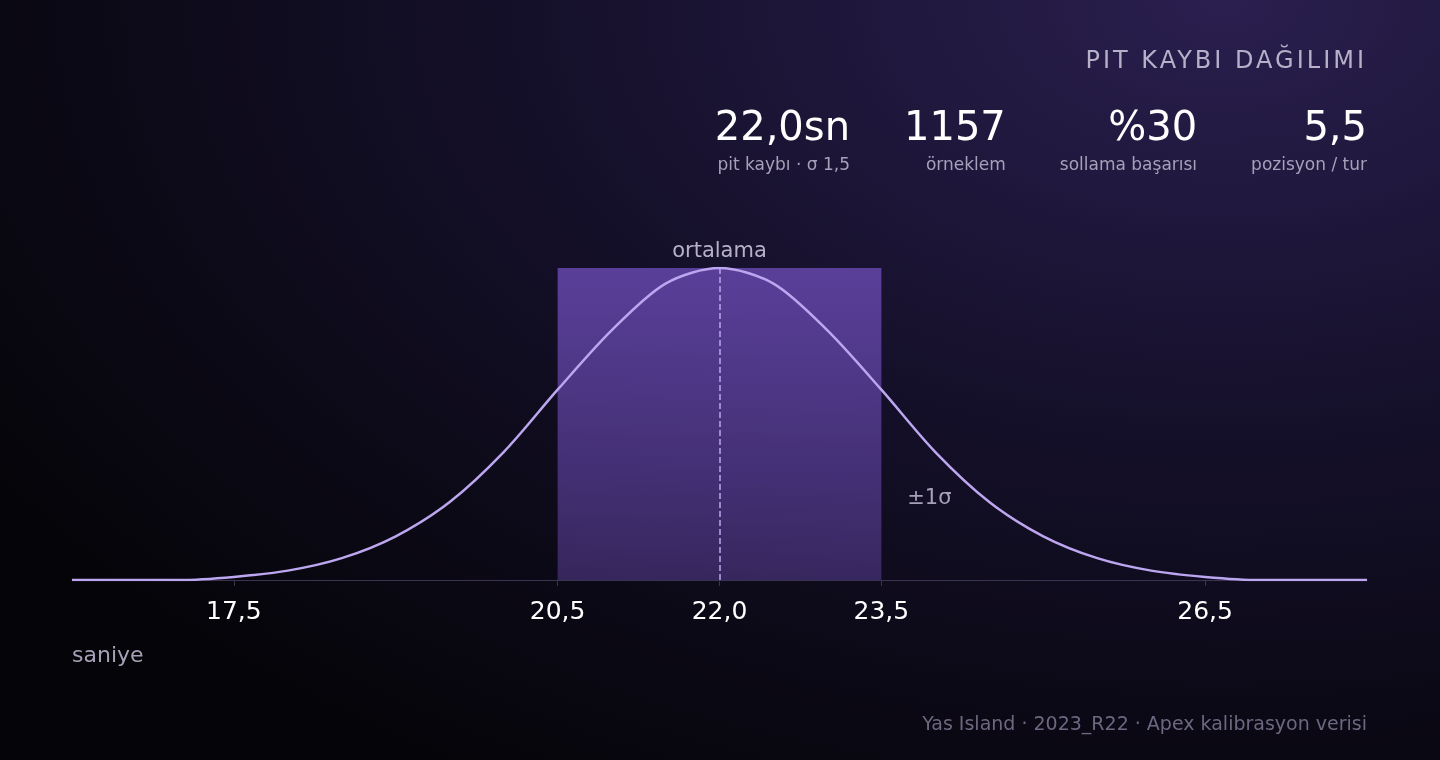 The width and height of the screenshot is (1440, 760). What do you see at coordinates (557, 610) in the screenshot?
I see `x-tick-label: 20,5` at bounding box center [557, 610].